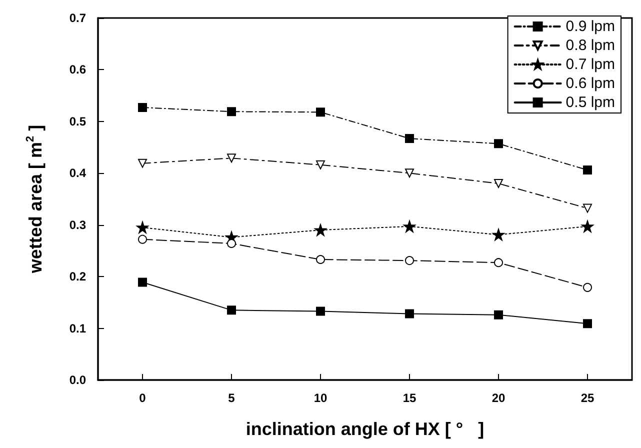  Describe the element at coordinates (591, 64) in the screenshot. I see `legend-label: 0.7 lpm` at that location.